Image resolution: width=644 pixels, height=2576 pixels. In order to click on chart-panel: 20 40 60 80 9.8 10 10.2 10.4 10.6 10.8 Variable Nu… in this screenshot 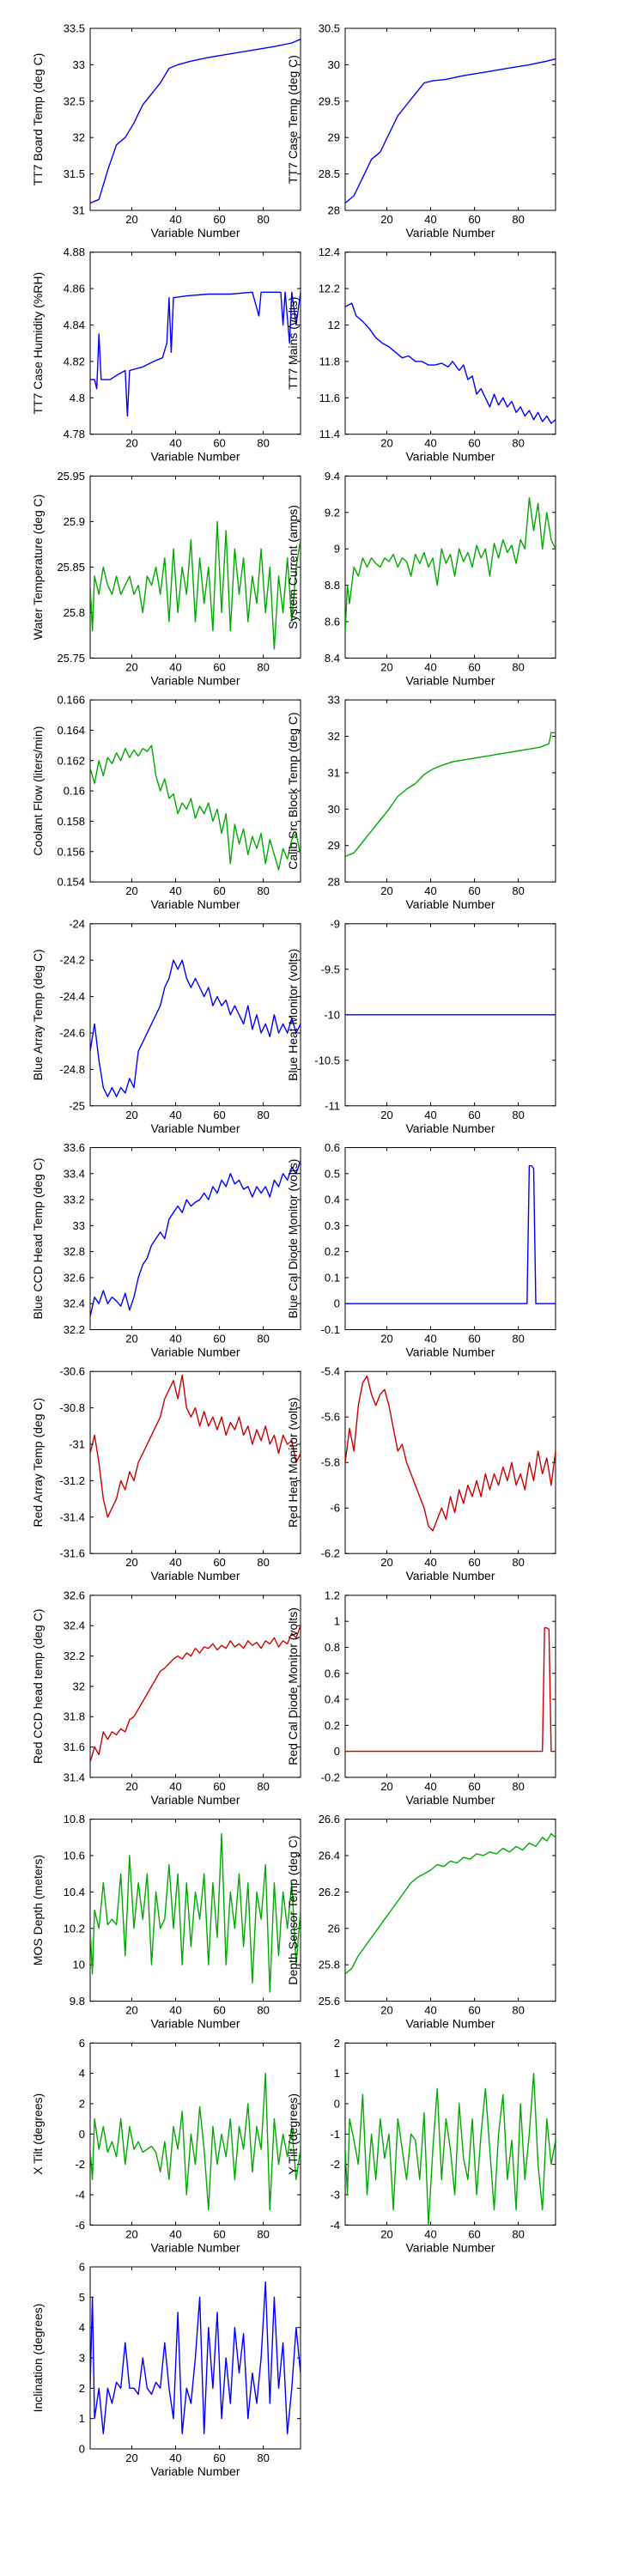, I will do `click(166, 1922)`.